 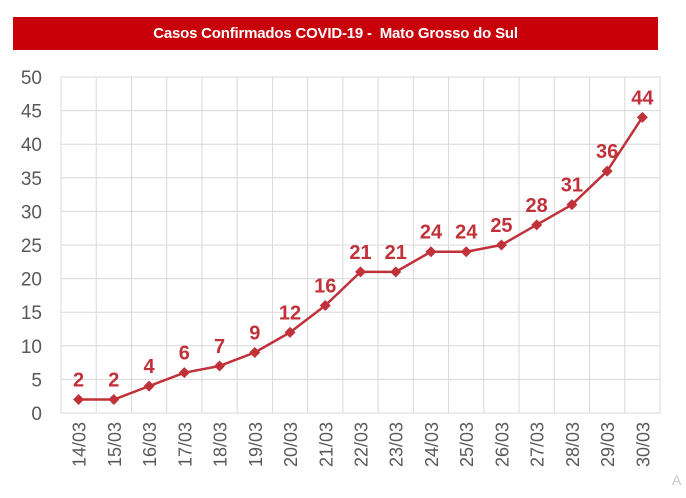 I want to click on data-label: 36, so click(x=607, y=152).